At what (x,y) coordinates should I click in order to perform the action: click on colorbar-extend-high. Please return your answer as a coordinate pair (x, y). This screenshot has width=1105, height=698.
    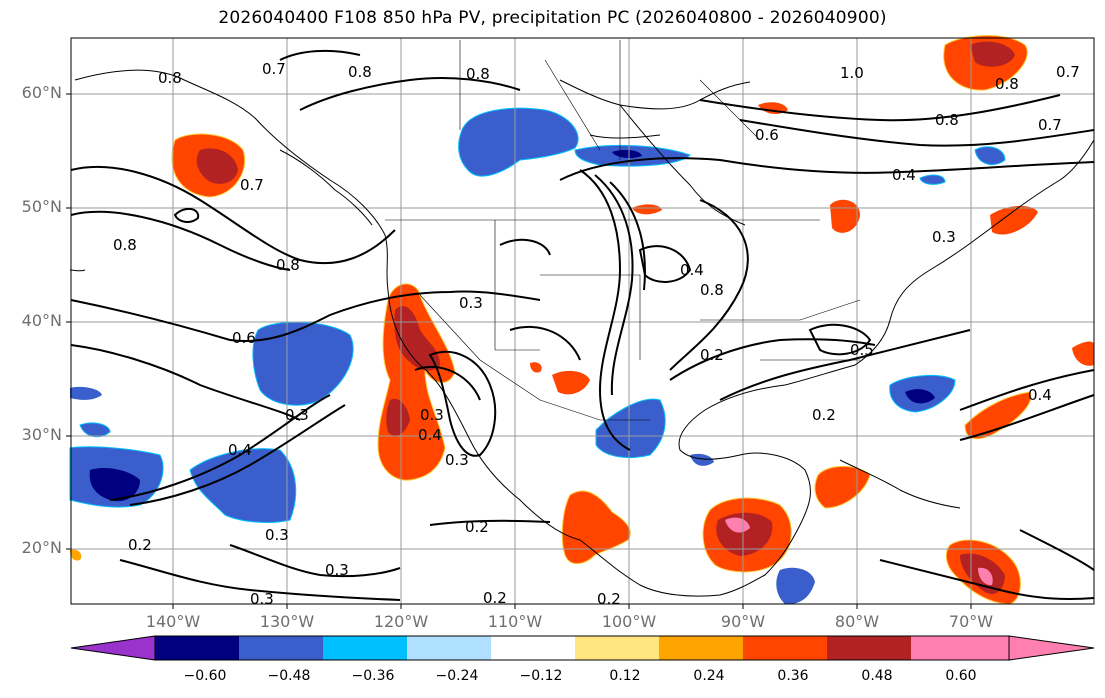
    Looking at the image, I should click on (1051, 648).